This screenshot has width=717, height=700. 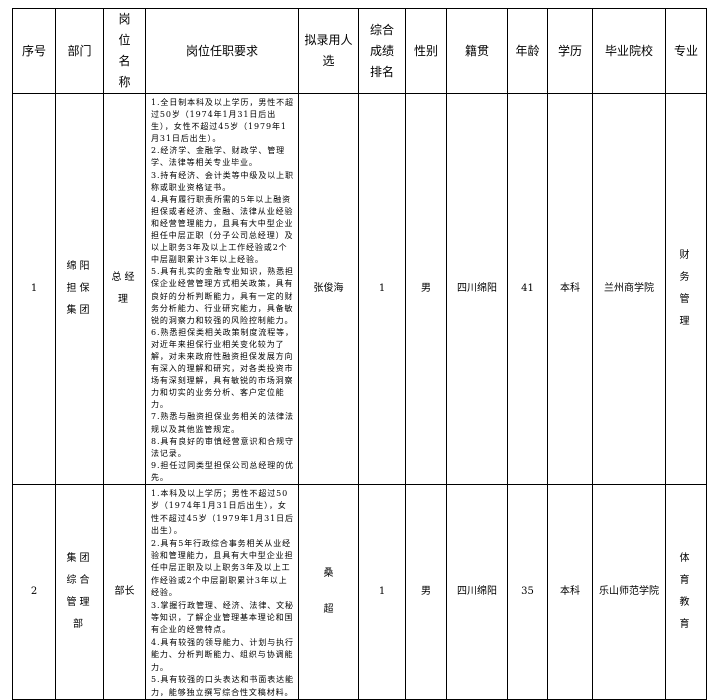 I want to click on cell-age: 35, so click(x=527, y=592).